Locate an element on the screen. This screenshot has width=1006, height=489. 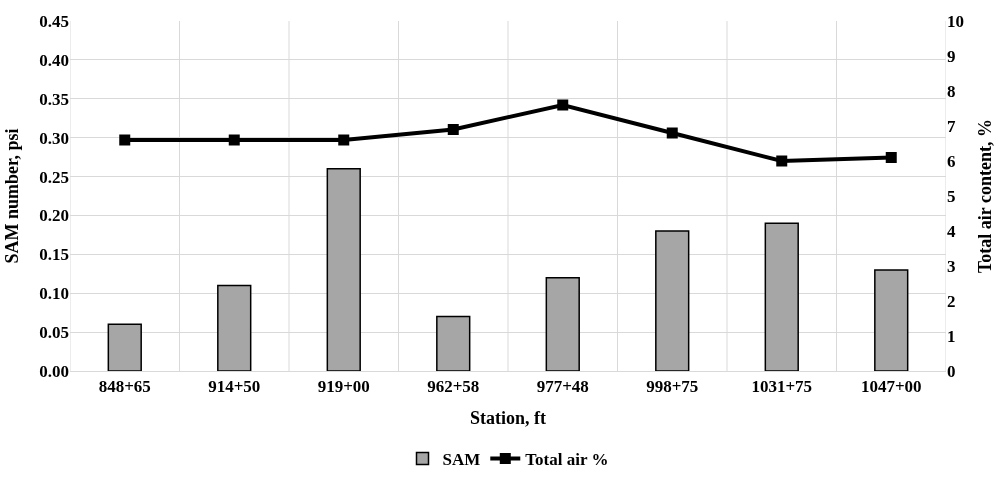
y2-tick-label: 7 is located at coordinates (951, 126).